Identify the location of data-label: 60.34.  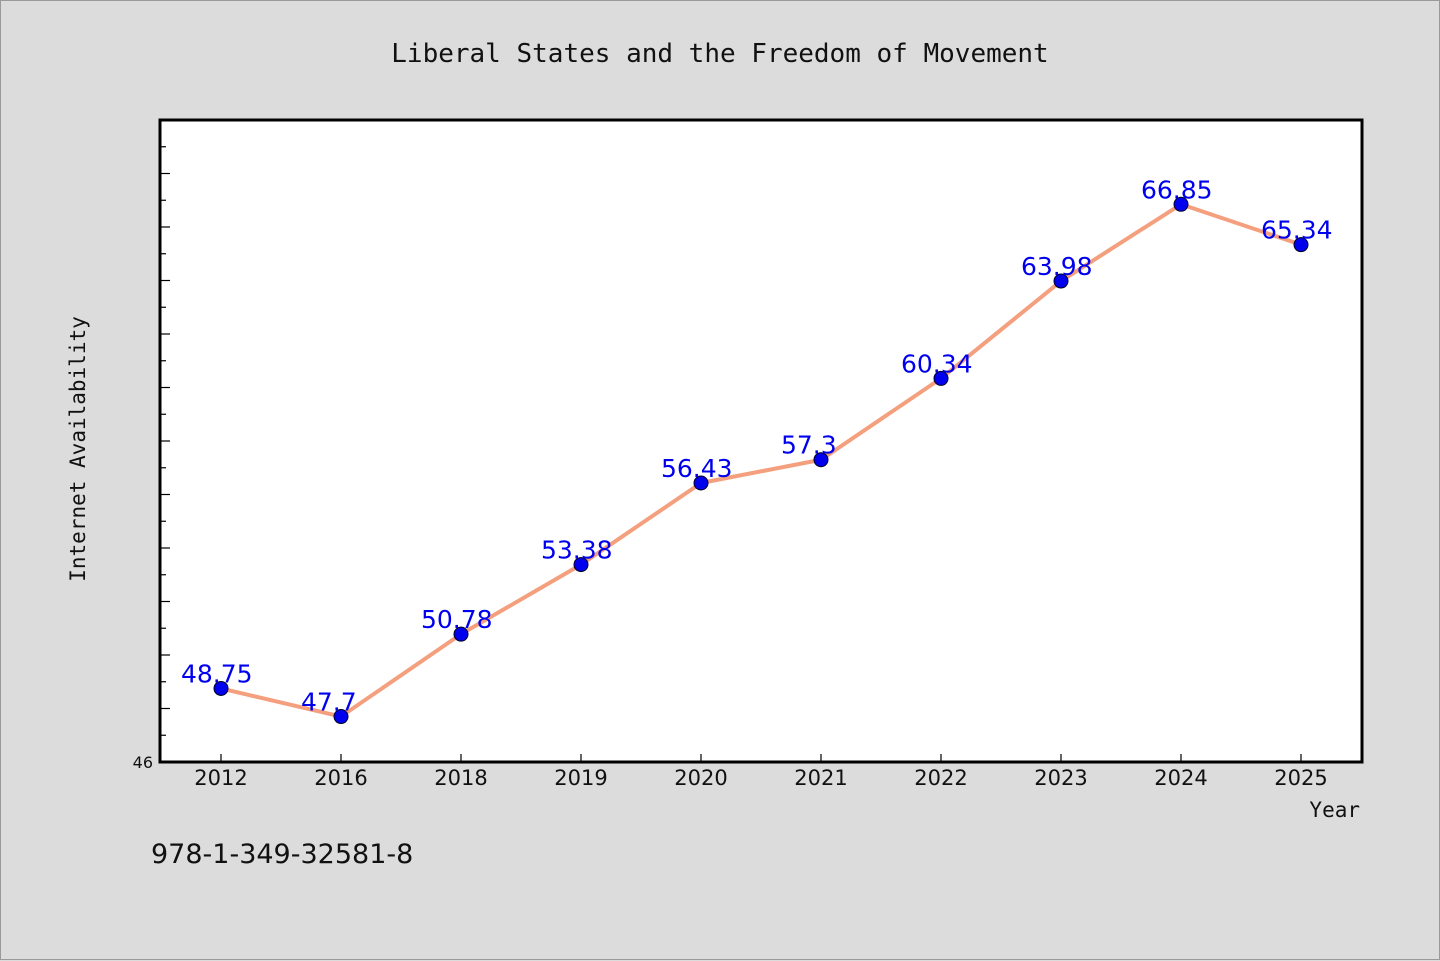
(937, 363).